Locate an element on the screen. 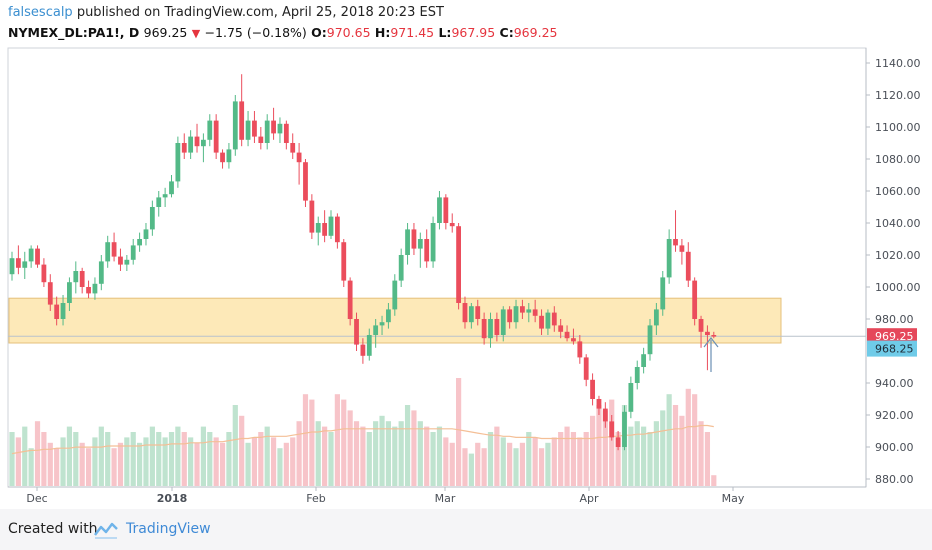  close-label: C: is located at coordinates (506, 32).